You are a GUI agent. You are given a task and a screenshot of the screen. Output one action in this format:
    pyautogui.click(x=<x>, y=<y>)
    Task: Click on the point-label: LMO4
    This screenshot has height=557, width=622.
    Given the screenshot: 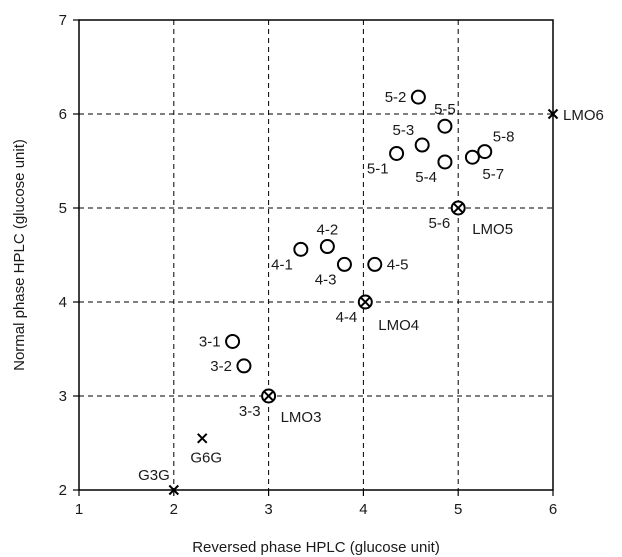 What is the action you would take?
    pyautogui.click(x=398, y=325)
    